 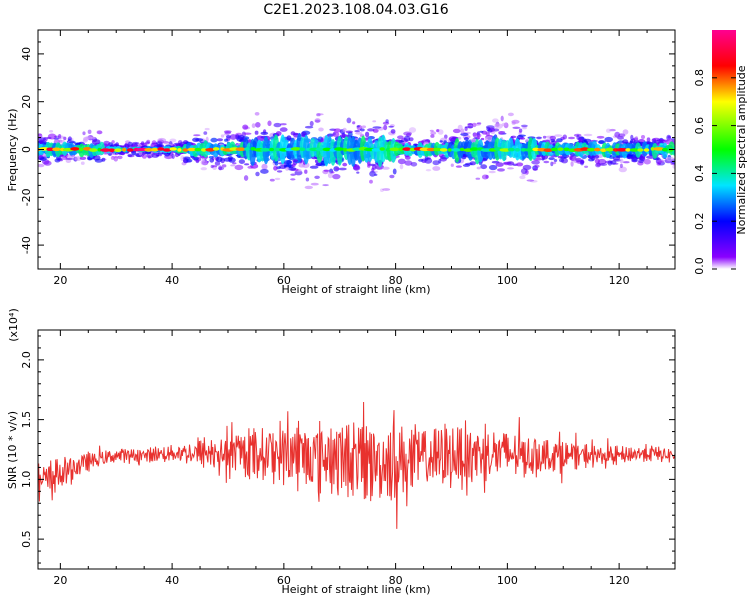 I want to click on figure-title: C2E1.2023.108.04.03.G16, so click(x=355, y=10).